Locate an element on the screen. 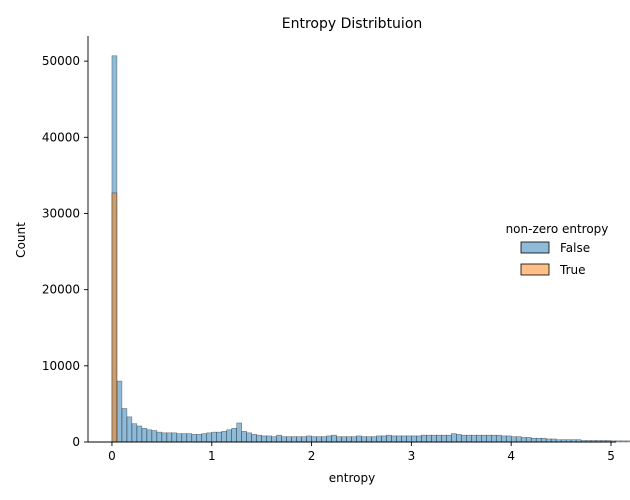  chart-title: Entropy Distribtuion is located at coordinates (352, 24).